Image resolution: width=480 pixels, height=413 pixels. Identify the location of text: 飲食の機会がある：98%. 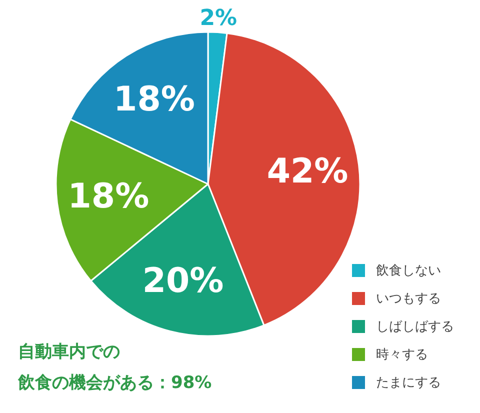
(114, 383).